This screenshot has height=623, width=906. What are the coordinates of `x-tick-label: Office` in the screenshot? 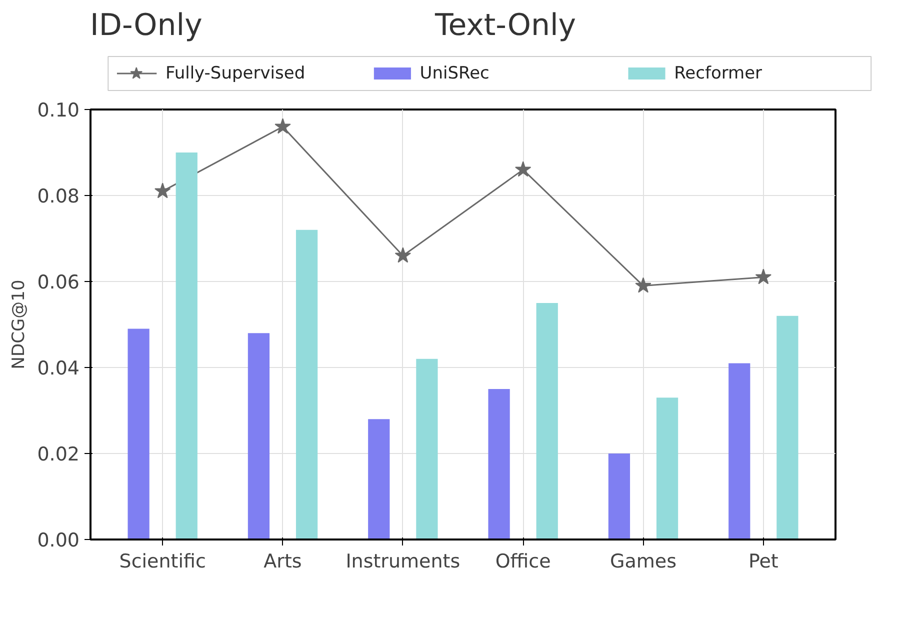 It's located at (523, 561).